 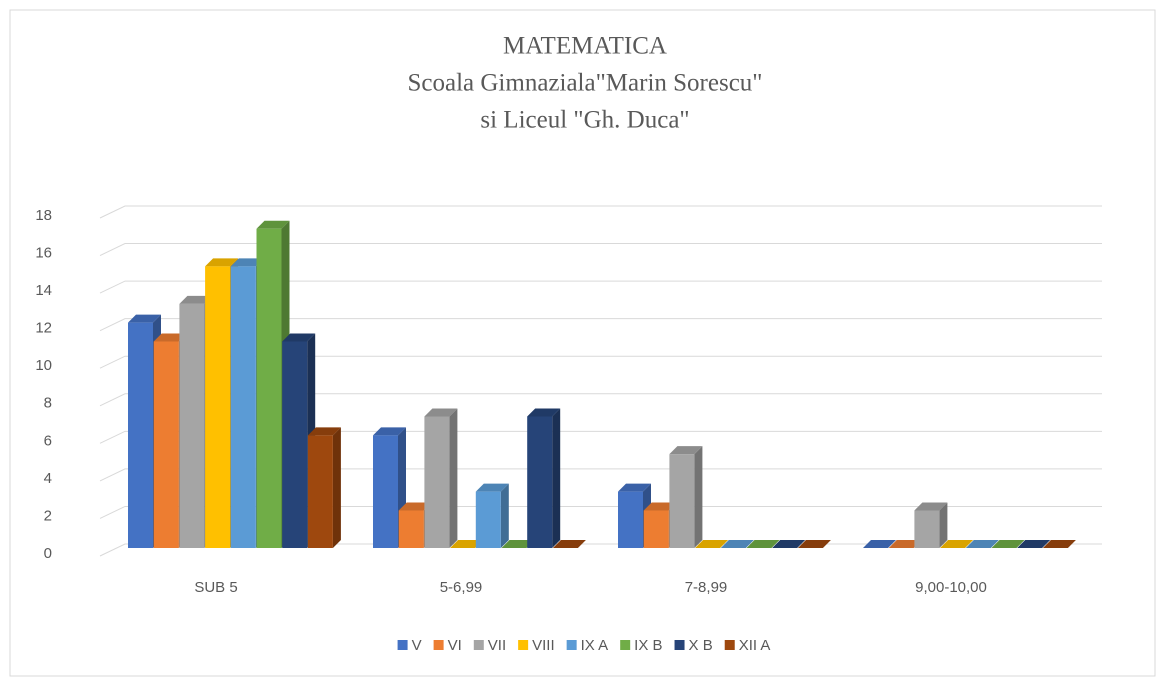 I want to click on y-tick-label: 8, so click(x=48, y=403).